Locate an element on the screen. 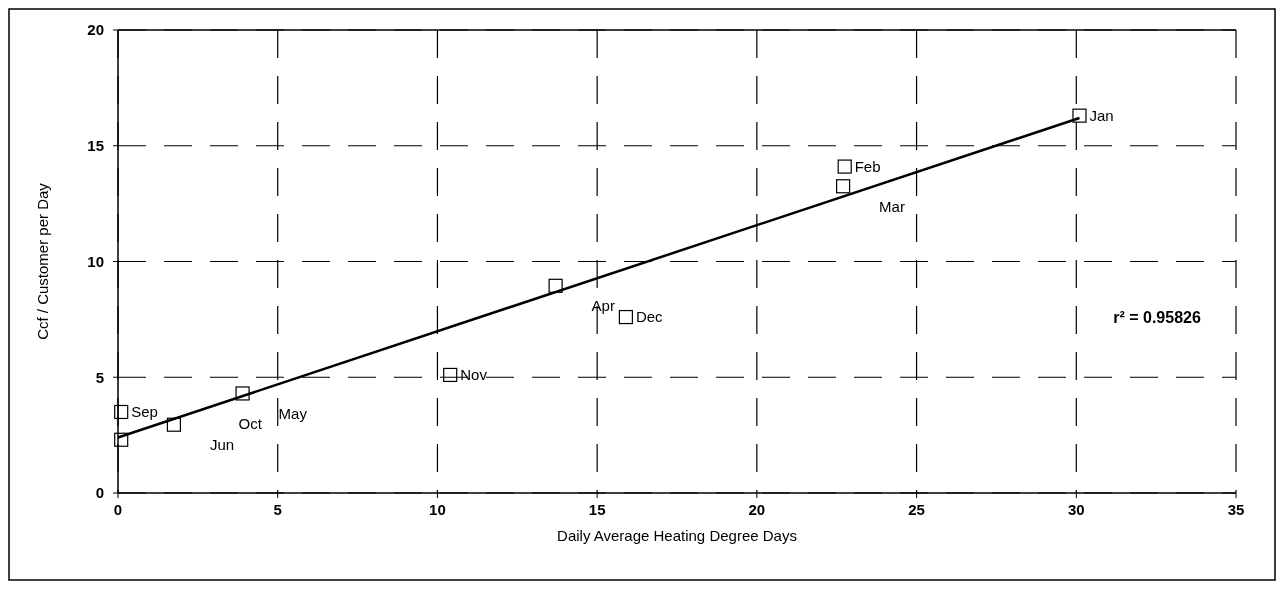  y-tick-label: 20 is located at coordinates (95, 30).